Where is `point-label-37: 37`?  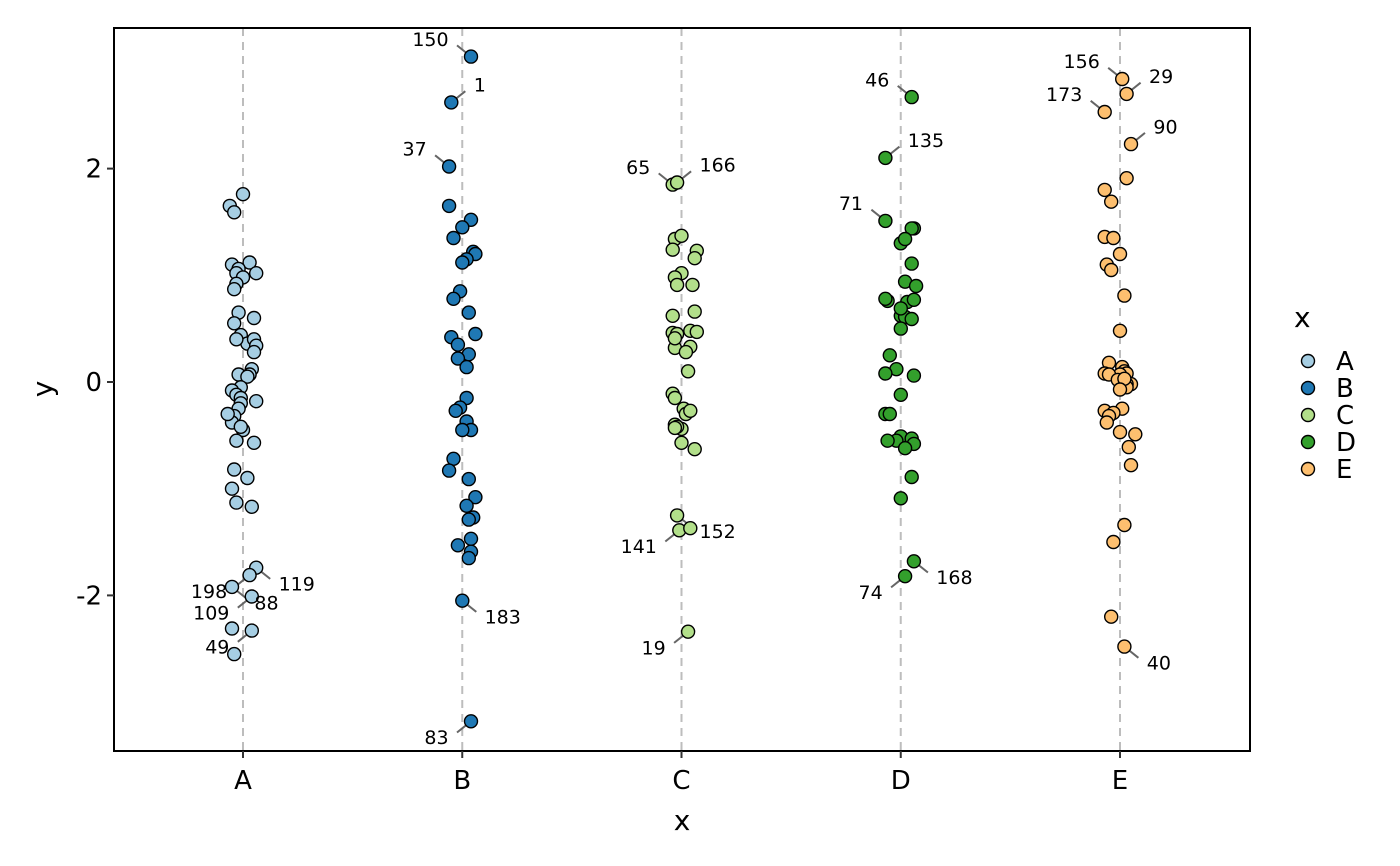
point-label-37: 37 is located at coordinates (415, 150).